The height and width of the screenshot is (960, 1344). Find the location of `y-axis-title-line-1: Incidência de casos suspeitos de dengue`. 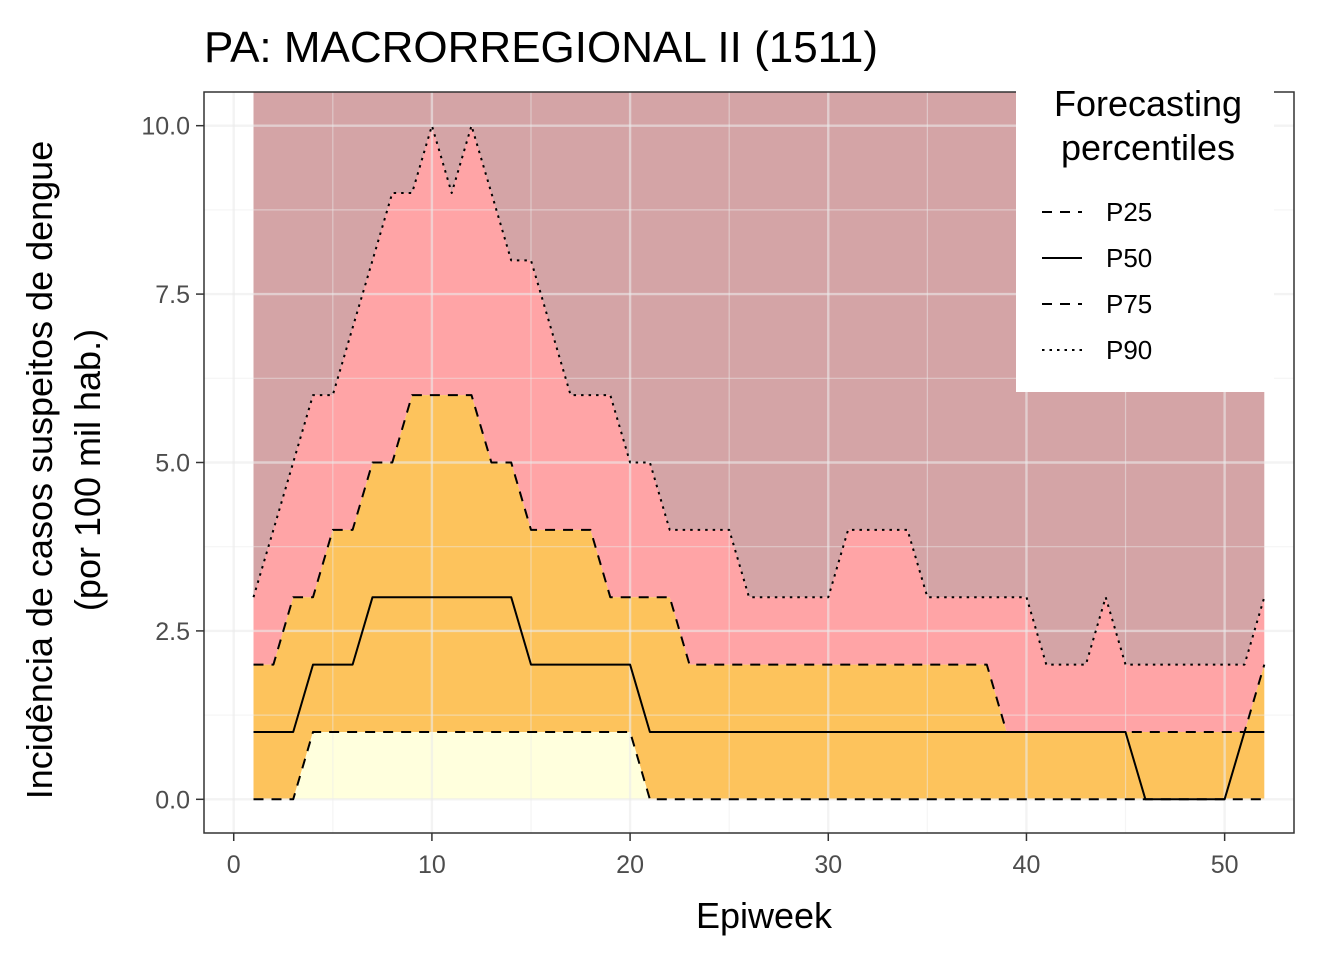

y-axis-title-line-1: Incidência de casos suspeitos de dengue is located at coordinates (39, 470).